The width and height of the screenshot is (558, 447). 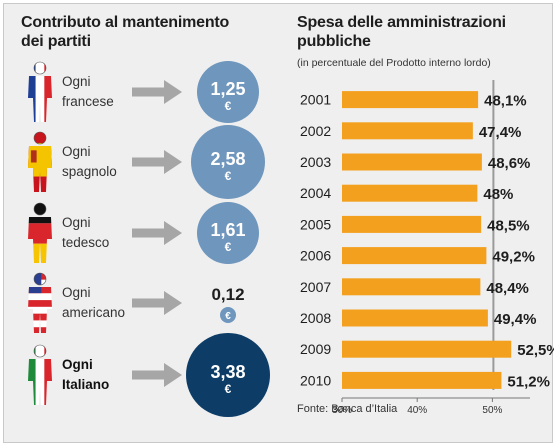 What do you see at coordinates (509, 163) in the screenshot?
I see `bar-value-label: 48,6%` at bounding box center [509, 163].